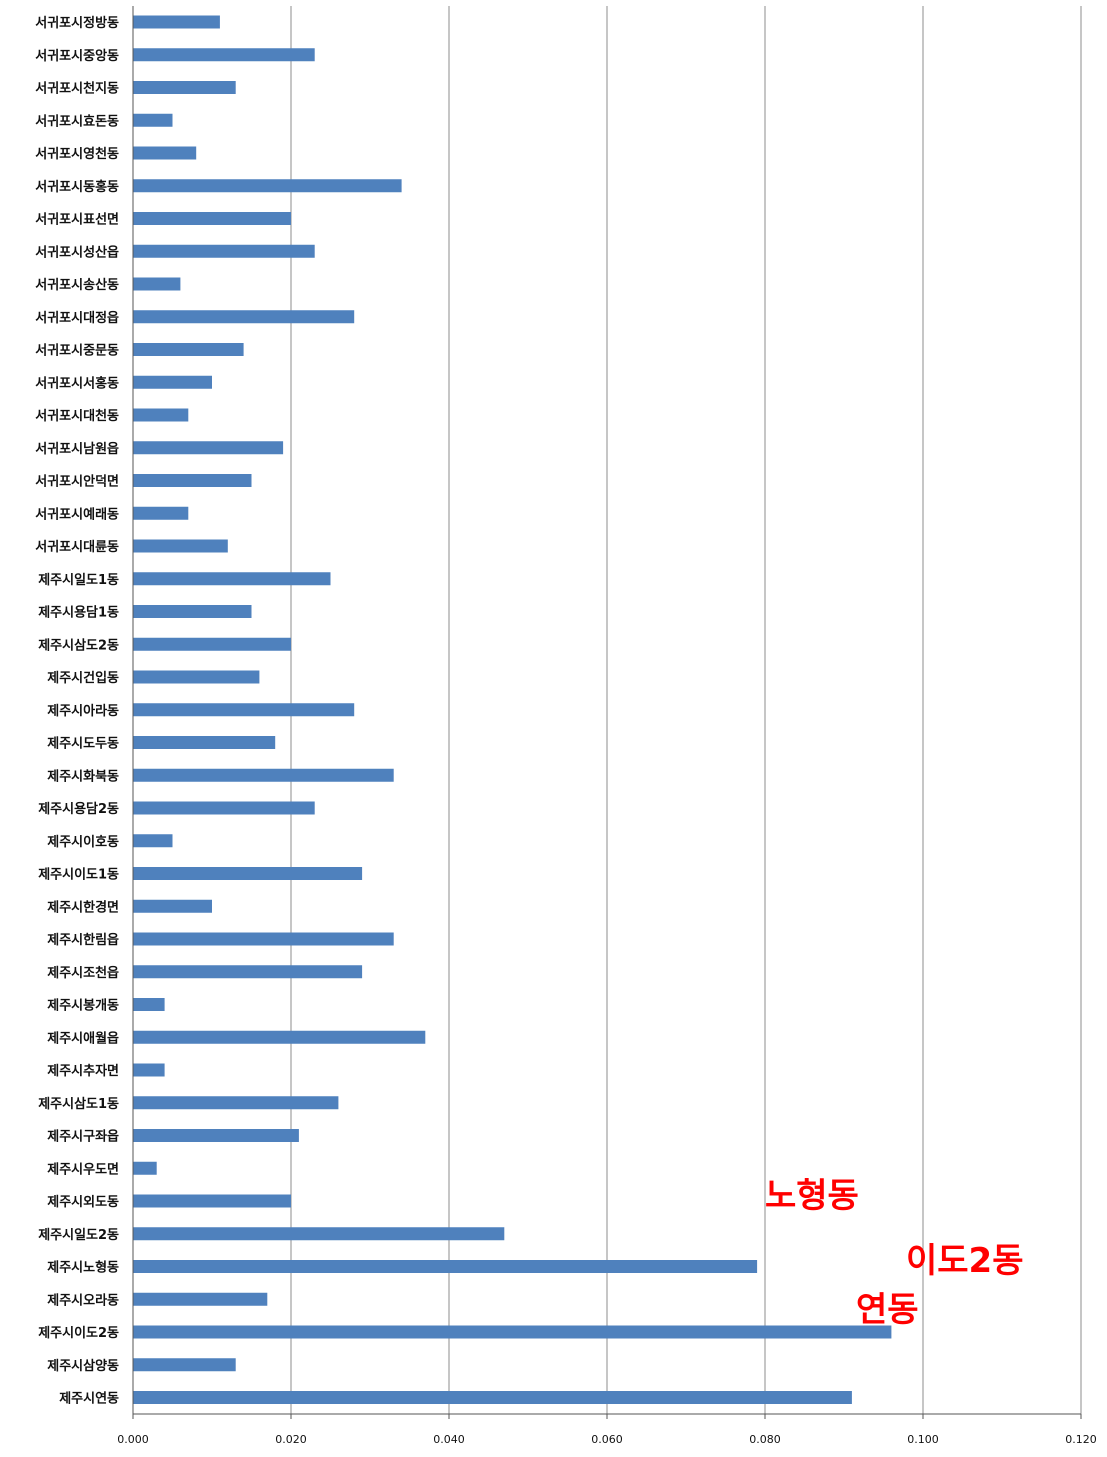  What do you see at coordinates (77, 23) in the screenshot?
I see `category-label: 서귀포시정방동` at bounding box center [77, 23].